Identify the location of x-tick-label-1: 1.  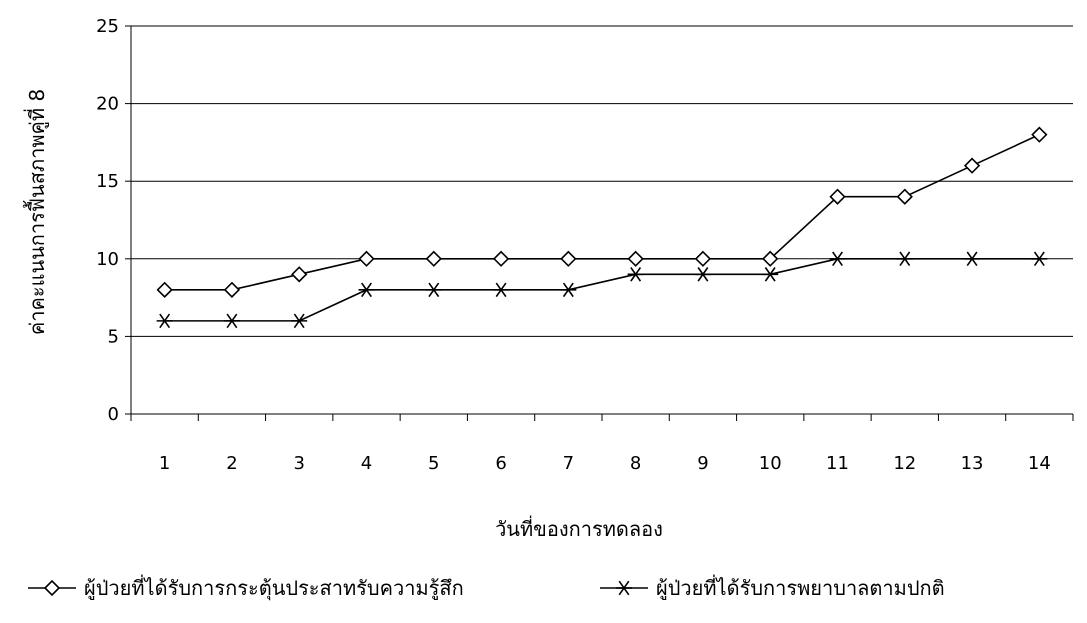
(164, 463).